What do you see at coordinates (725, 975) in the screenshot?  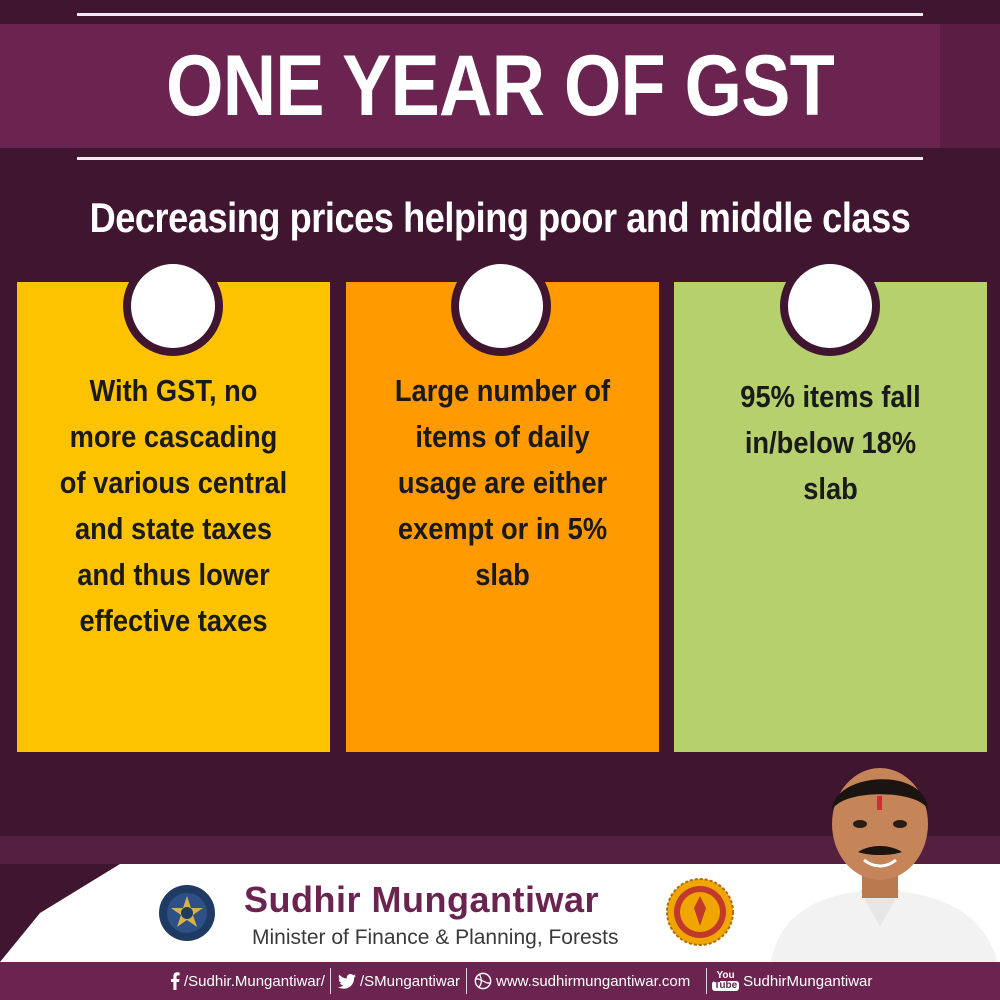 I see `youtube-logo-you: You` at bounding box center [725, 975].